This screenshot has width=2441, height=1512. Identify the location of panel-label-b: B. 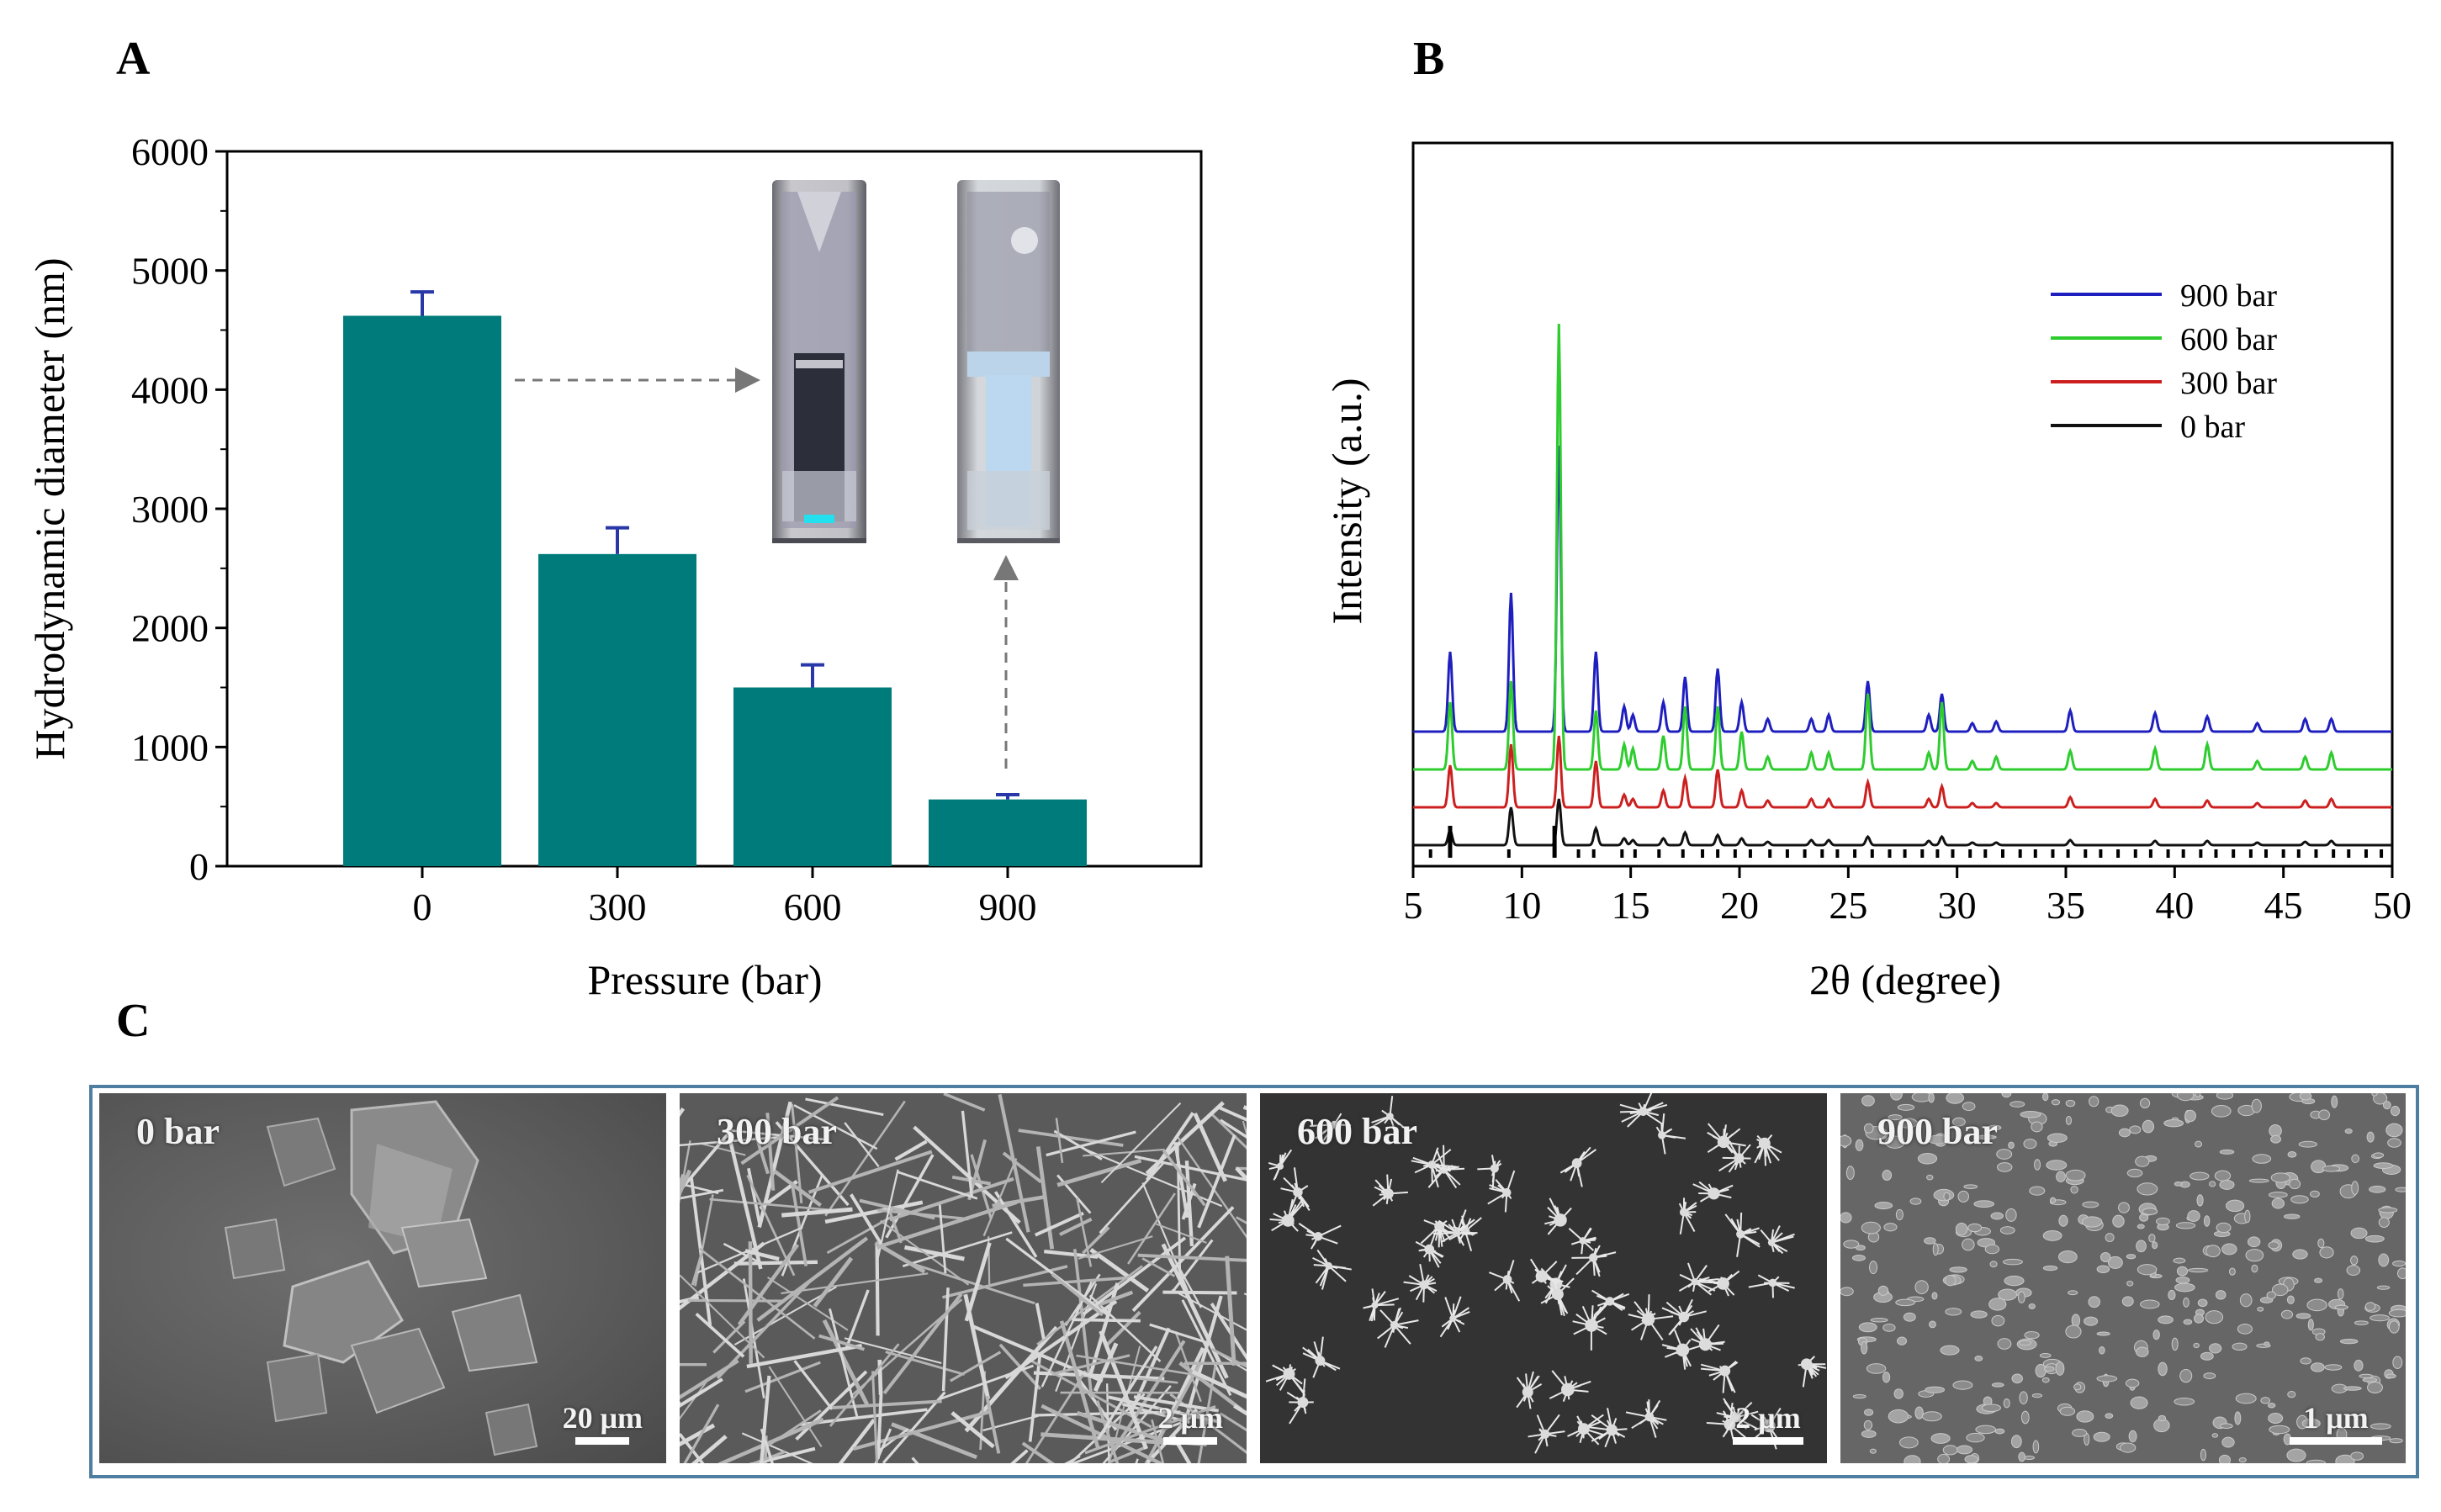
(1428, 59).